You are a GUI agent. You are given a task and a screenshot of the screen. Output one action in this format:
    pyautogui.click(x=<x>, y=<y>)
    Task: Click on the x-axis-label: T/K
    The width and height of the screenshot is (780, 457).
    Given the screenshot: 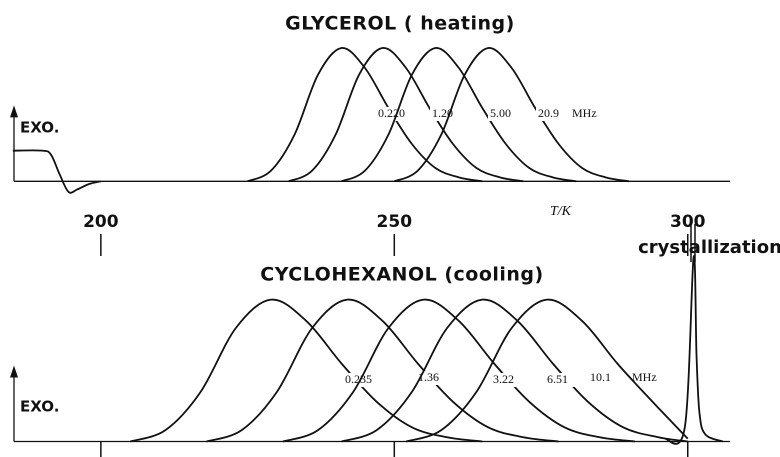 What is the action you would take?
    pyautogui.click(x=561, y=211)
    